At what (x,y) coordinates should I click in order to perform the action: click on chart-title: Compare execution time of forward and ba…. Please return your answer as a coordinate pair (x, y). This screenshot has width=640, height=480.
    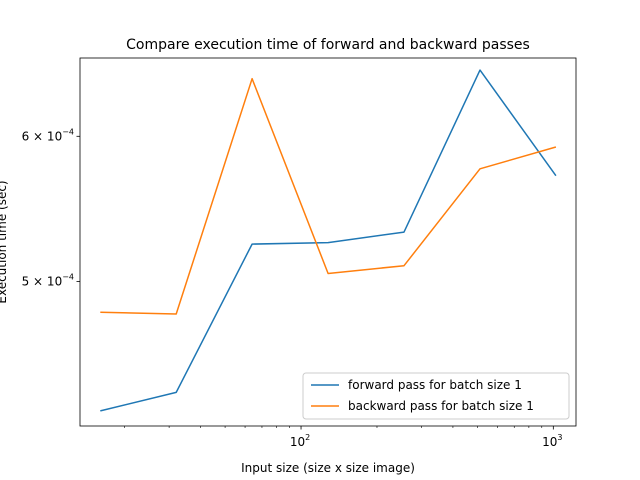
    Looking at the image, I should click on (328, 45).